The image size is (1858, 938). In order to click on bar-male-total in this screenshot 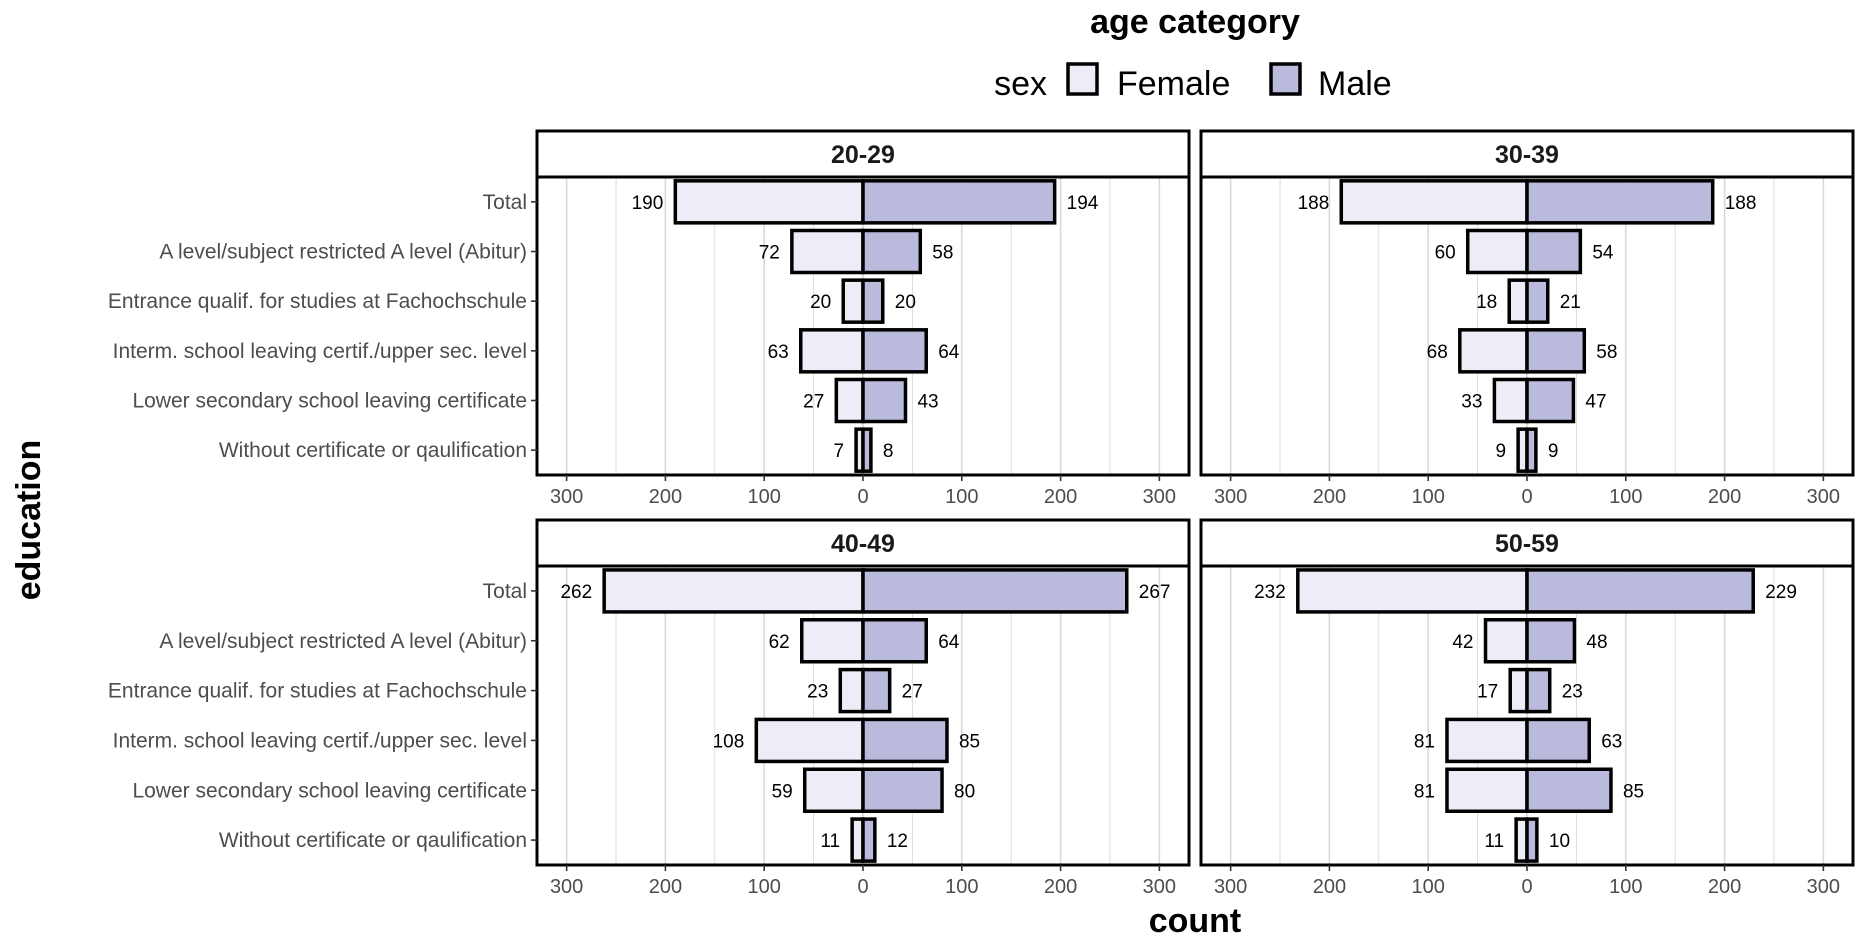, I will do `click(1620, 202)`.